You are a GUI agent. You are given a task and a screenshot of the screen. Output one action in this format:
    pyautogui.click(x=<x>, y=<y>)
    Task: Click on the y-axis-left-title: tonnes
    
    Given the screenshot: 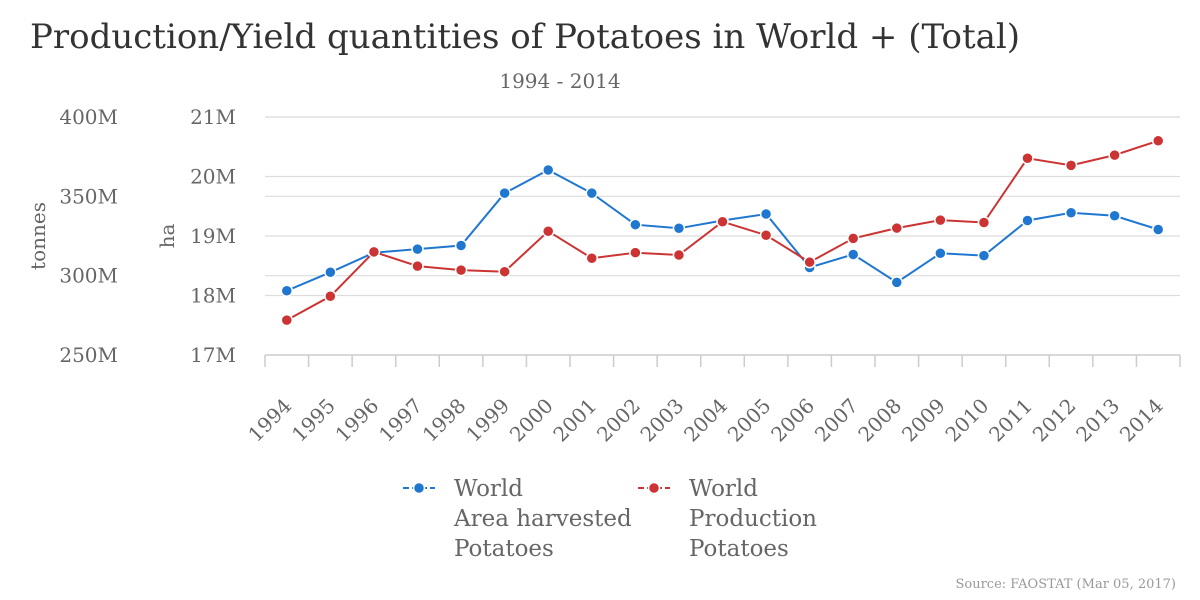 What is the action you would take?
    pyautogui.click(x=38, y=236)
    